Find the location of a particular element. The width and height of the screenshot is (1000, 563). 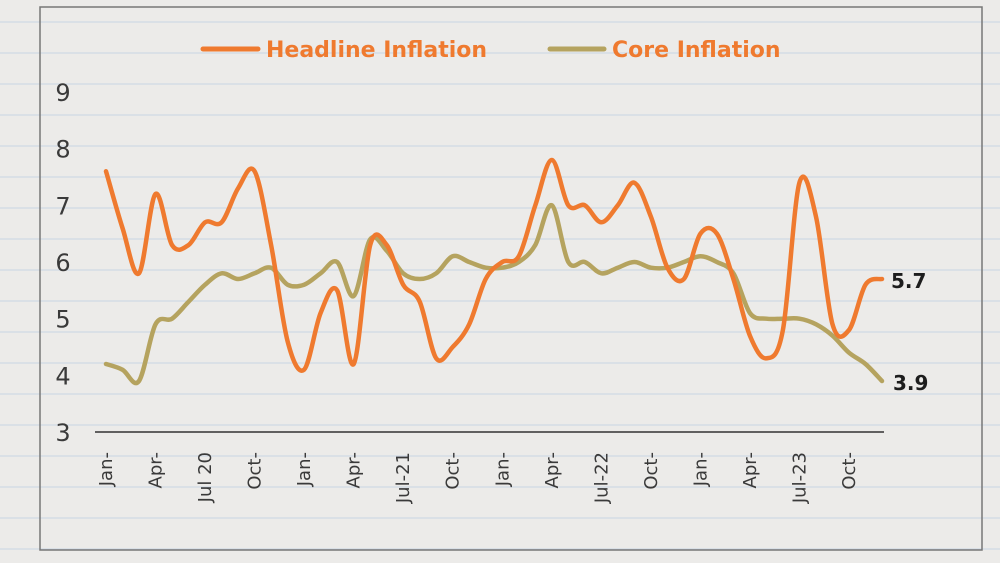

x-tick-label: Jul-21 is located at coordinates (403, 478).